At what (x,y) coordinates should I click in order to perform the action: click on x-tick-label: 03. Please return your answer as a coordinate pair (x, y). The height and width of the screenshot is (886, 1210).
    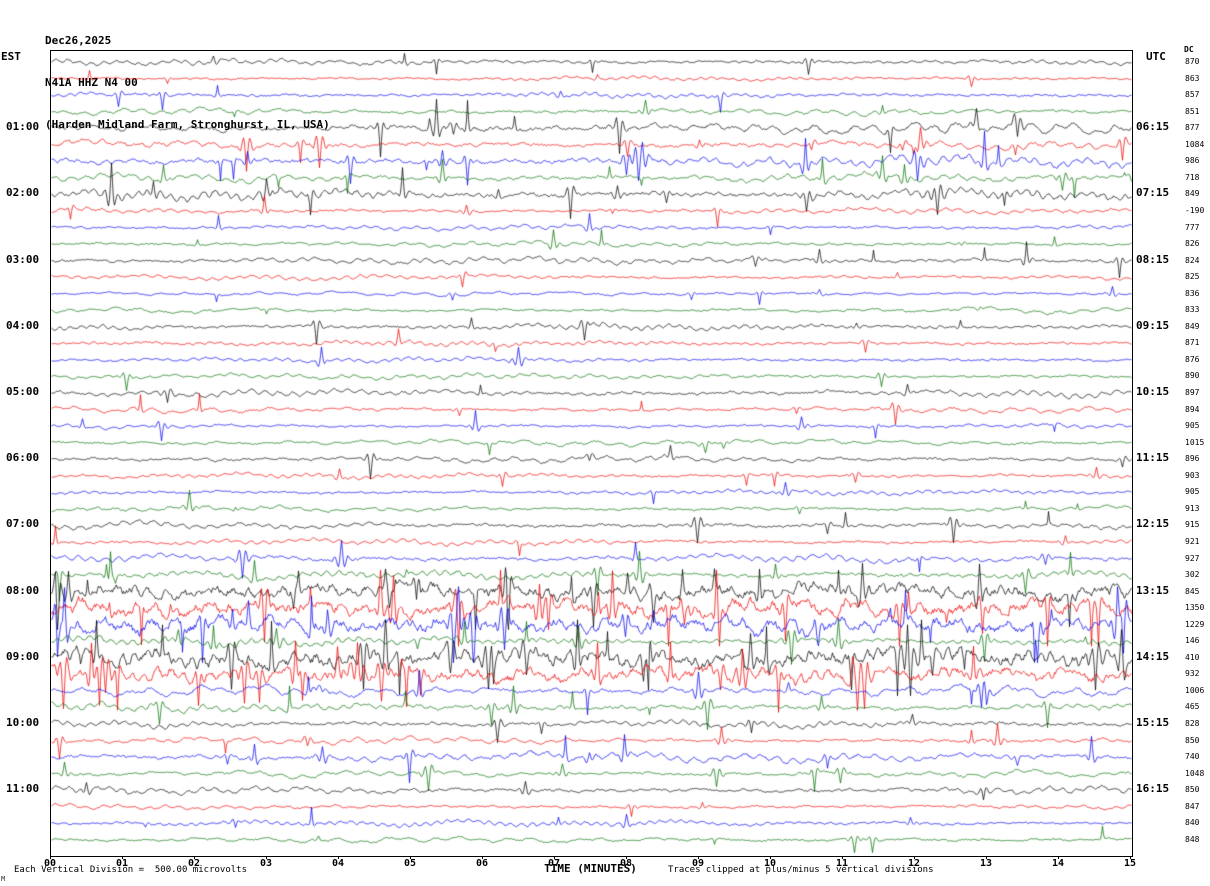
    Looking at the image, I should click on (266, 863).